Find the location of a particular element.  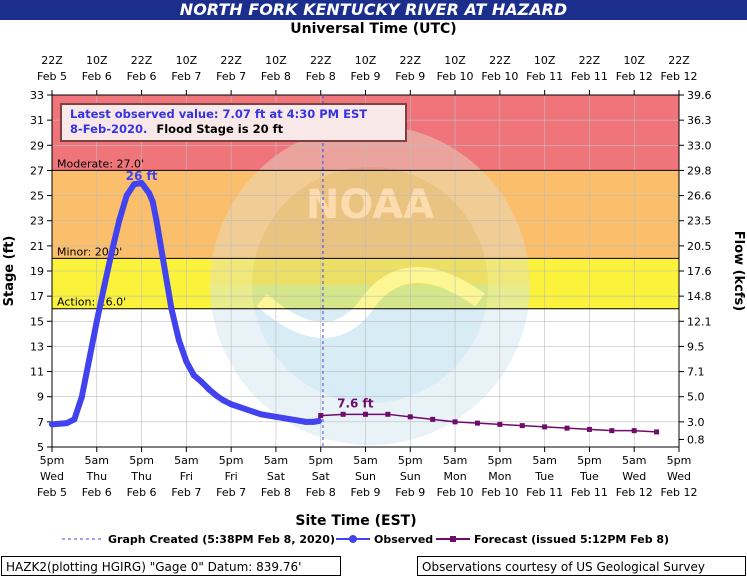

legend-created-label: Graph Created (5:38PM Feb 8, 2020) is located at coordinates (221, 539).